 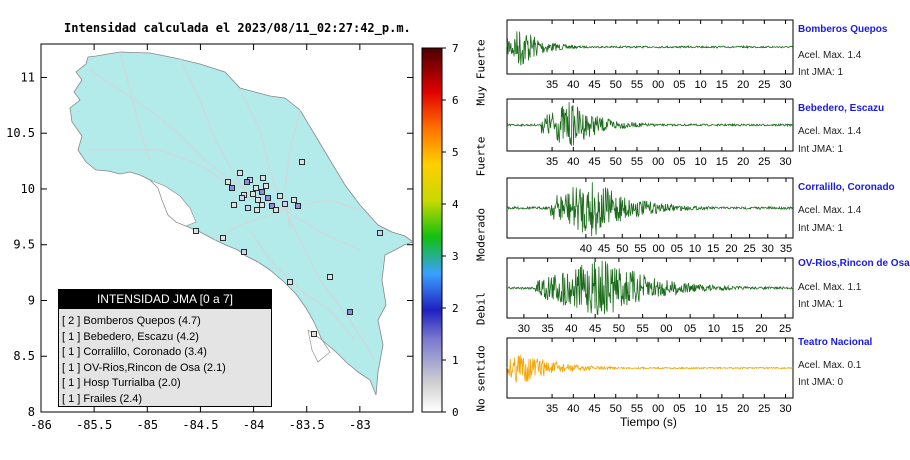 What do you see at coordinates (846, 187) in the screenshot?
I see `station-name: Corralillo, Coronado` at bounding box center [846, 187].